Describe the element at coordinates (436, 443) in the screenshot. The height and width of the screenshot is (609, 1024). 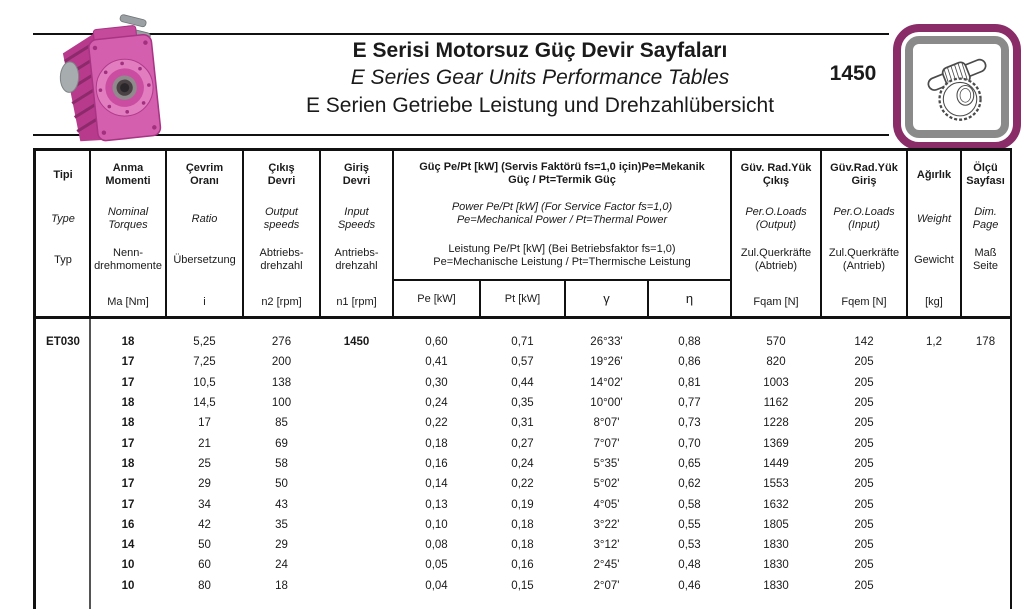
I see `cell-pe: 0,18` at that location.